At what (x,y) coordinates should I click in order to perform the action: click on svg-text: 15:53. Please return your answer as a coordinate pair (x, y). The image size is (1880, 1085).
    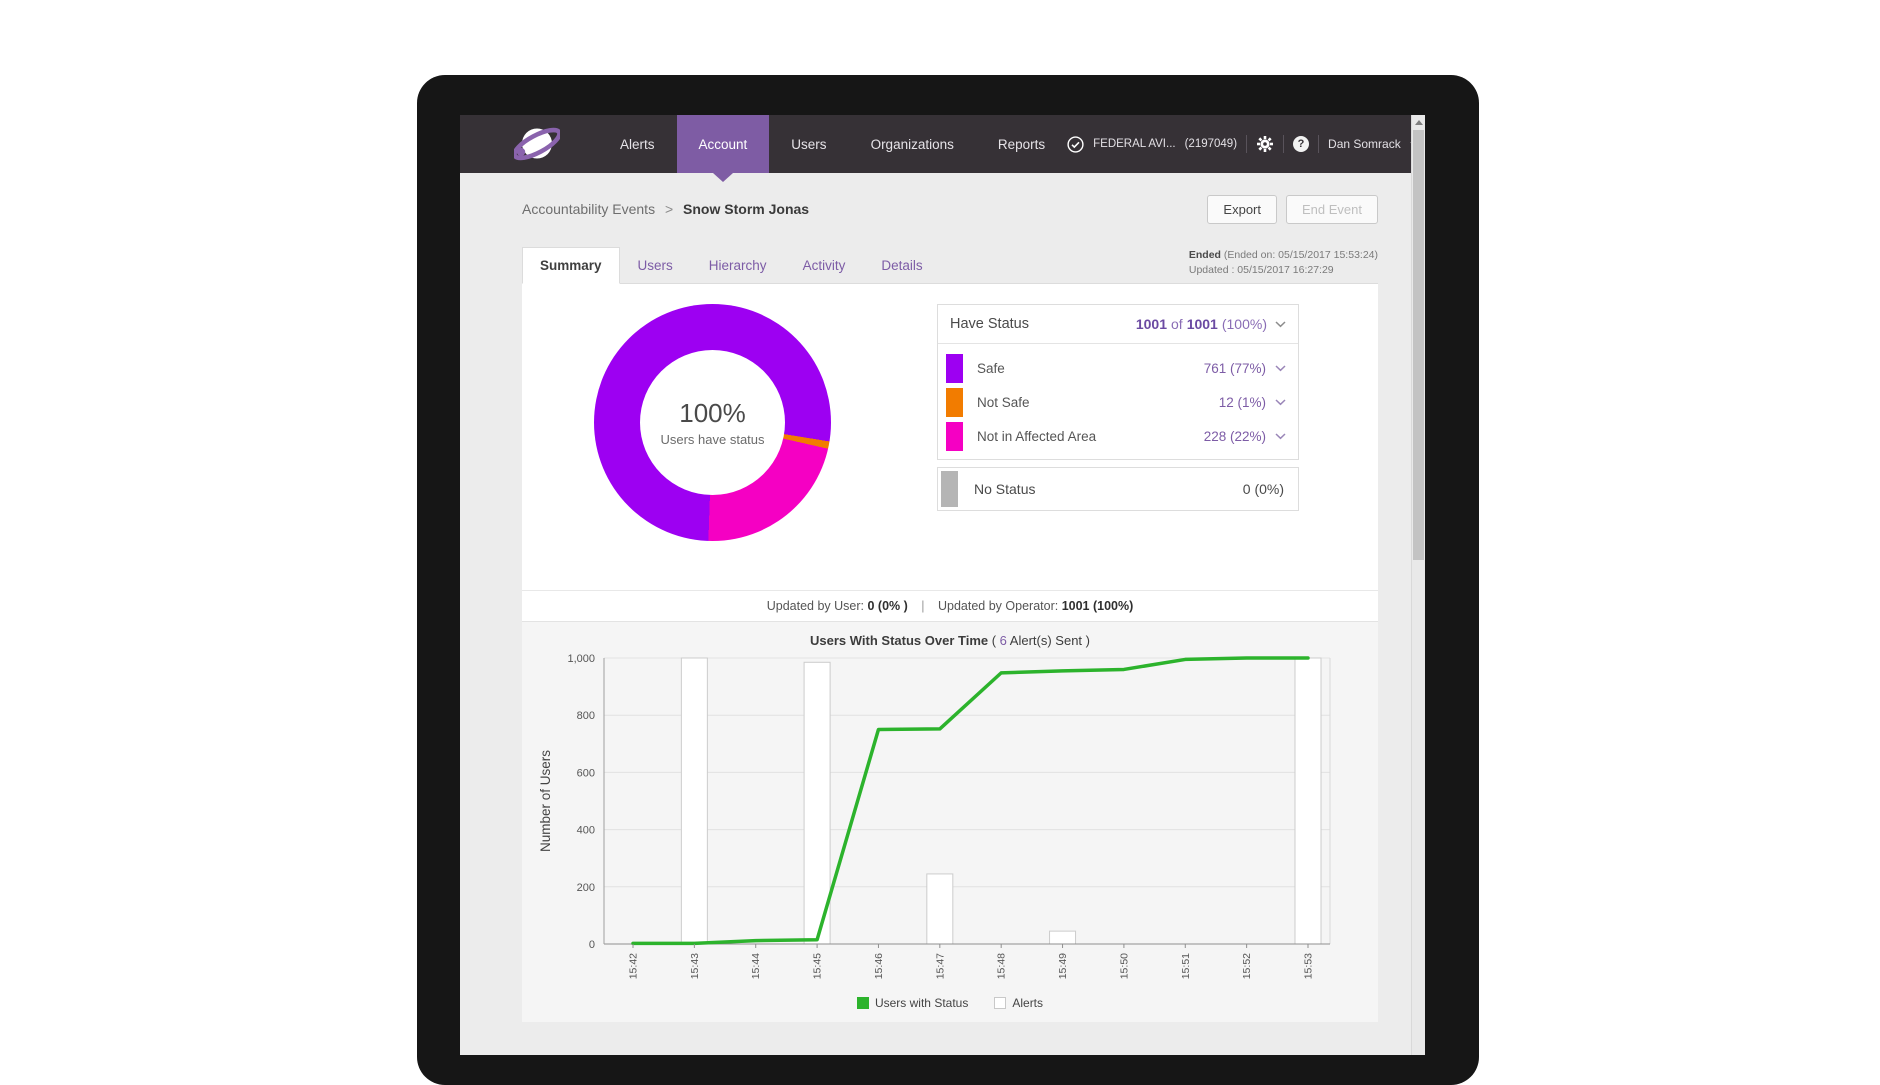
    Looking at the image, I should click on (1309, 966).